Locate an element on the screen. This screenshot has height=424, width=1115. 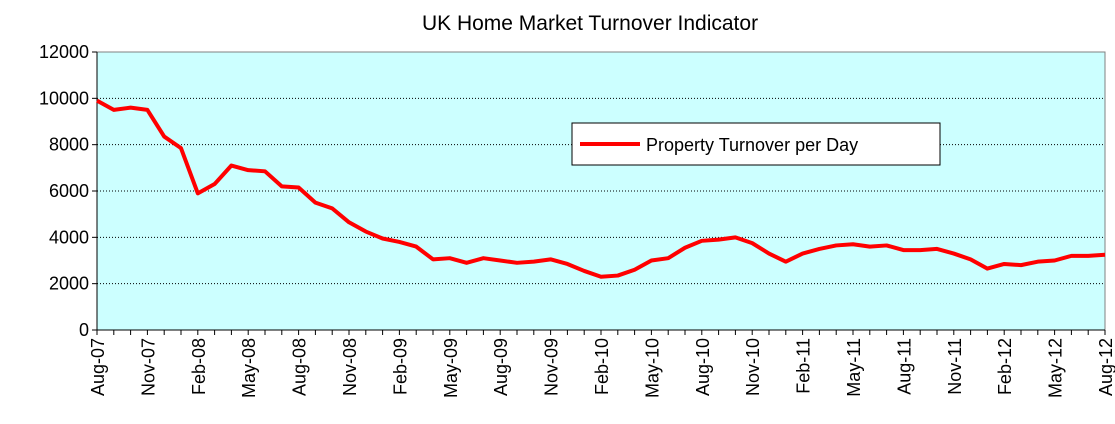
chart-title: UK Home Market Turnover Indicator is located at coordinates (590, 23).